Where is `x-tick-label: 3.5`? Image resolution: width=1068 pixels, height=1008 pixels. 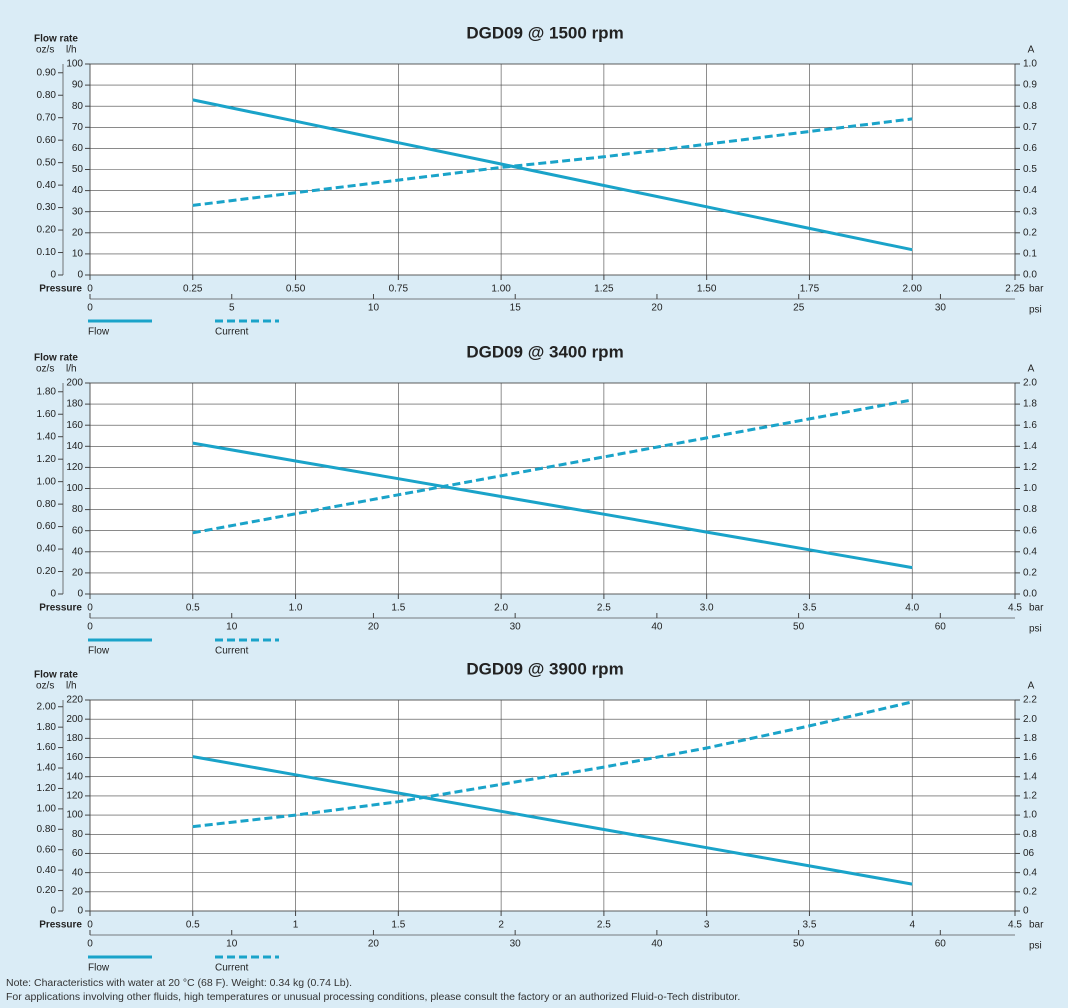
x-tick-label: 3.5 is located at coordinates (809, 608).